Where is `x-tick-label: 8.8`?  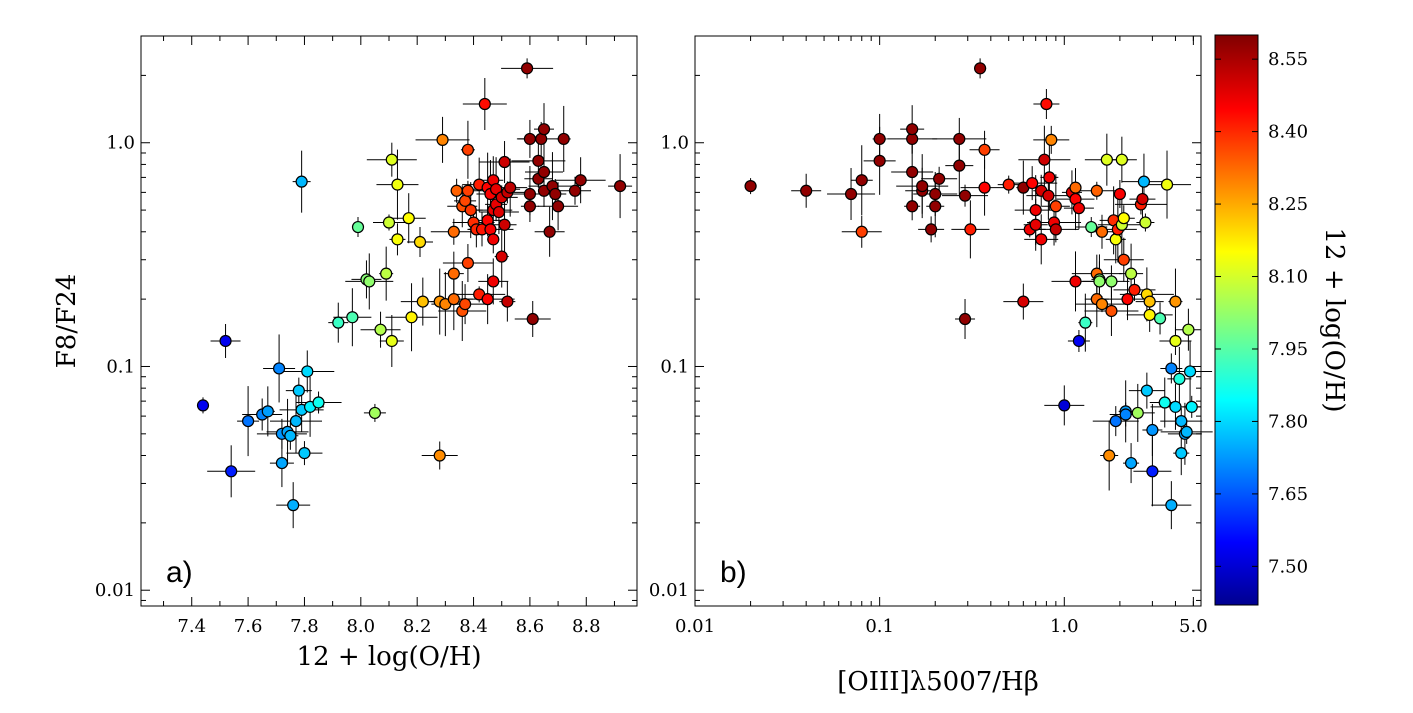
x-tick-label: 8.8 is located at coordinates (586, 626).